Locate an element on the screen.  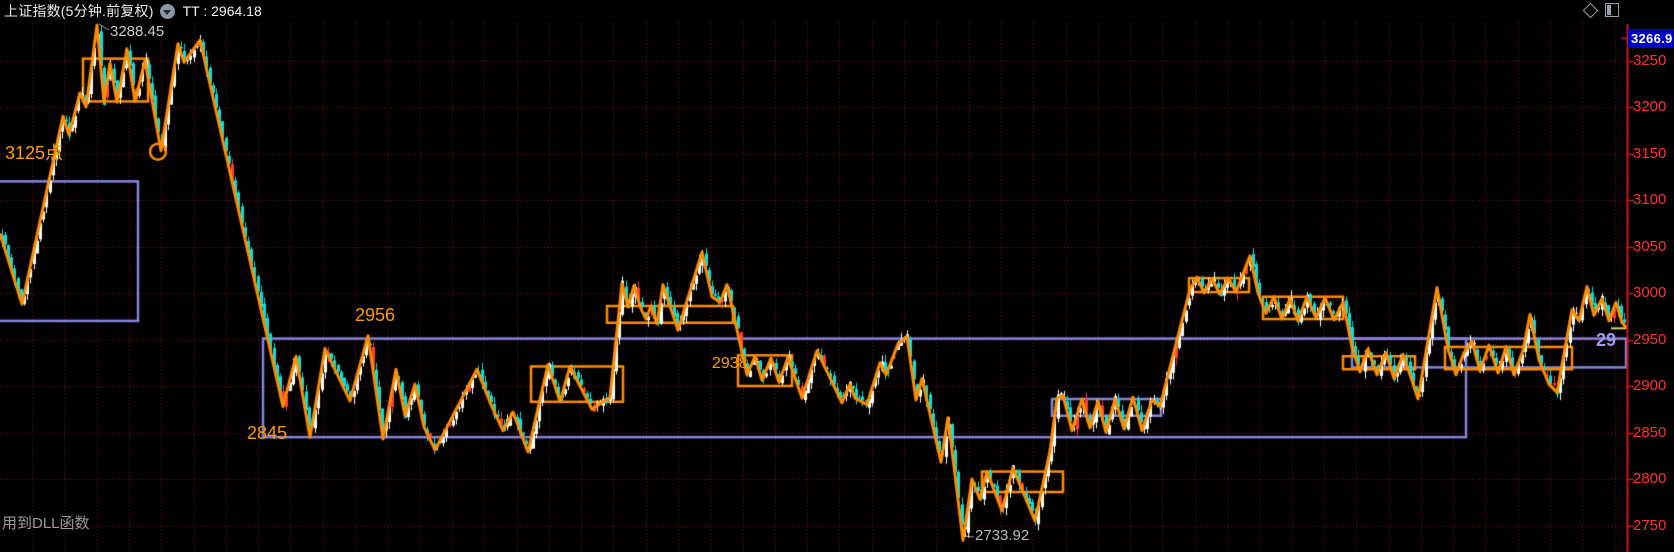
axis-tick-label: 2800 is located at coordinates (1650, 478).